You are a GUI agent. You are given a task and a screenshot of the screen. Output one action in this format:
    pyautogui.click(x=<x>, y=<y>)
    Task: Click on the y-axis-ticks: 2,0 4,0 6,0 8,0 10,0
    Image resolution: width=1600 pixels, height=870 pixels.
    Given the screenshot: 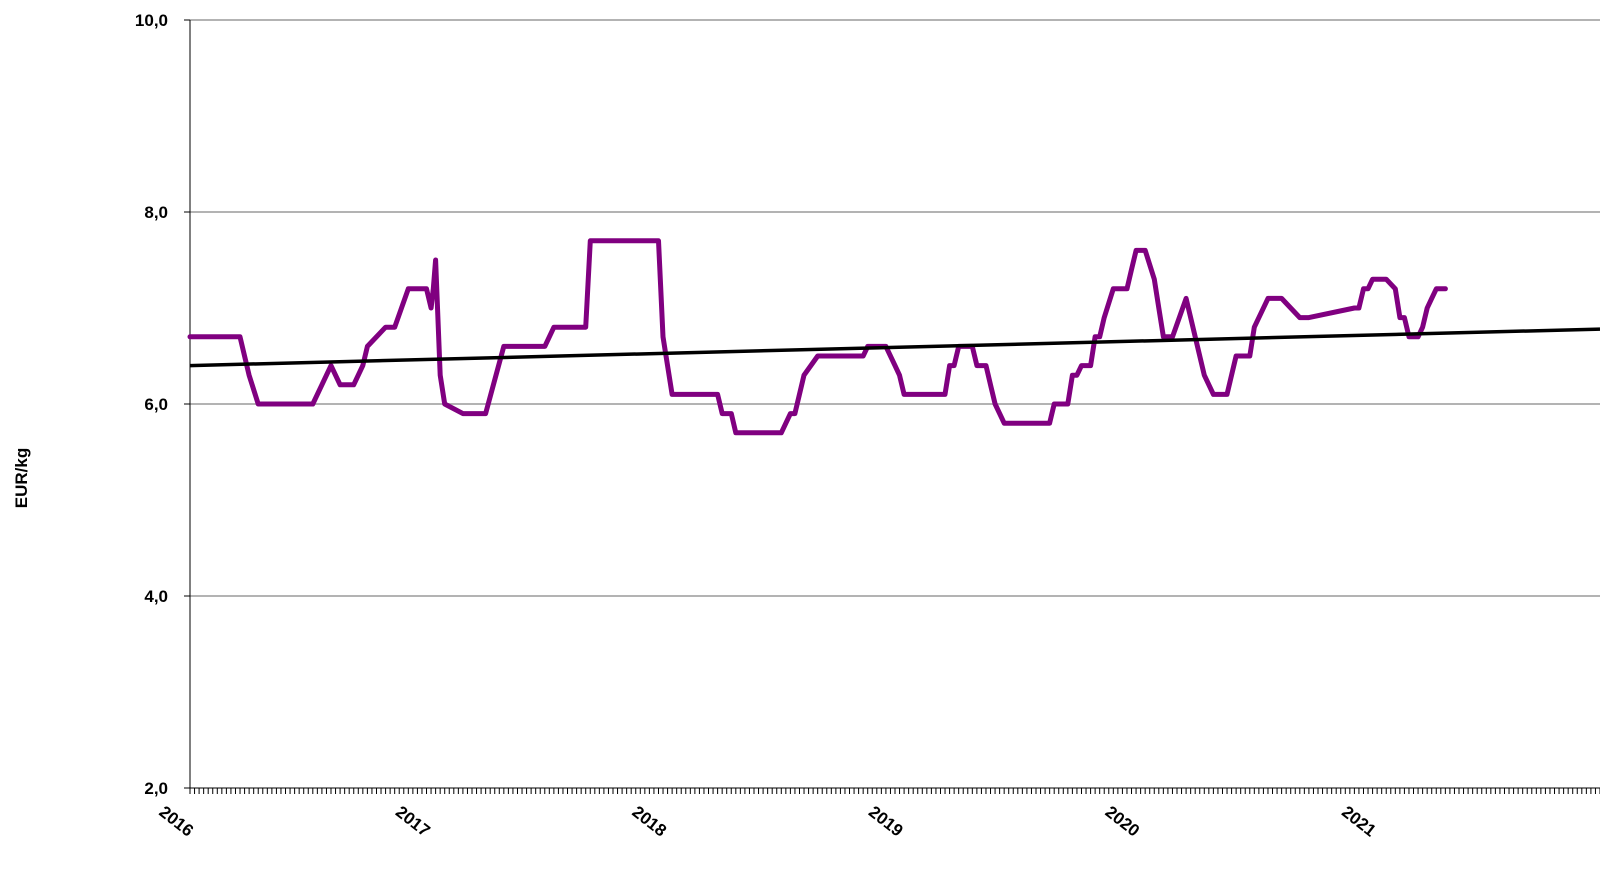 What is the action you would take?
    pyautogui.click(x=162, y=404)
    